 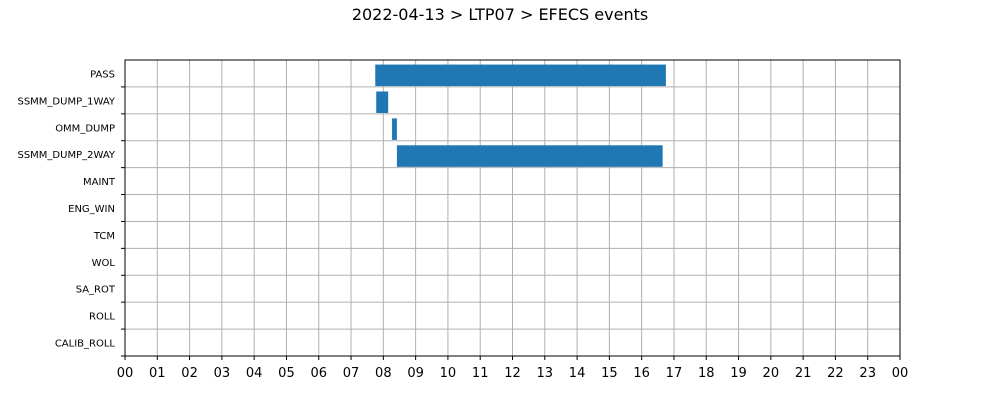 What do you see at coordinates (500, 14) in the screenshot?
I see `chart-title: 2022-04-13 > LTP07 > EFECS events` at bounding box center [500, 14].